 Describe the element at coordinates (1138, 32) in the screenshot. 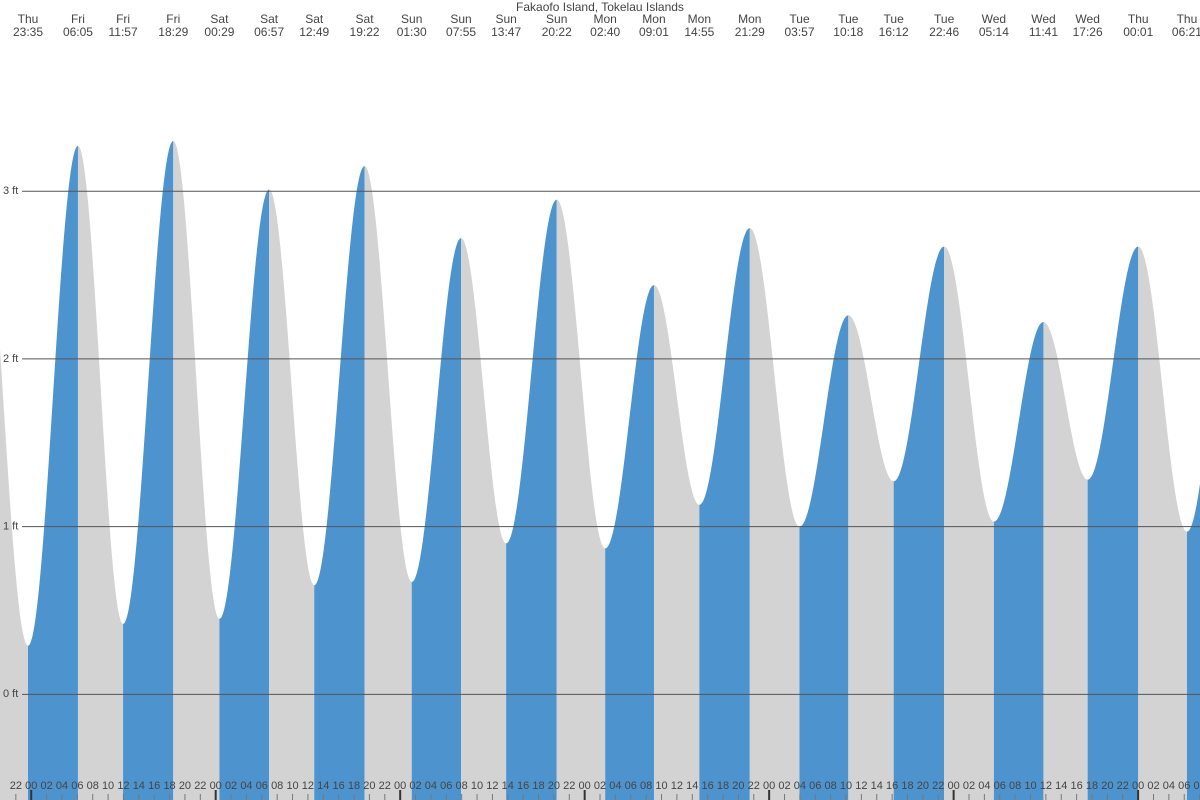

I see `extreme-time: 00:01` at that location.